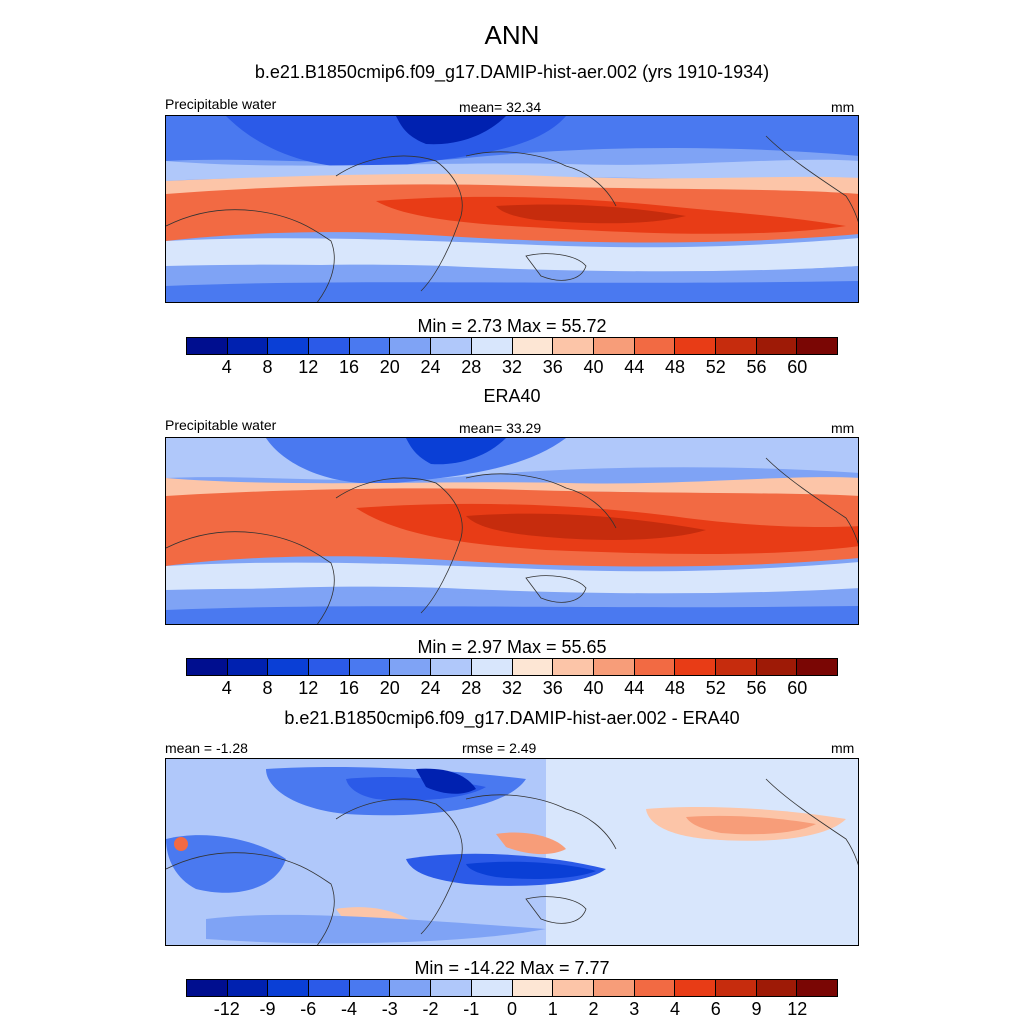 This screenshot has width=1024, height=1024. I want to click on panel1-variable-label: Precipitable water, so click(221, 104).